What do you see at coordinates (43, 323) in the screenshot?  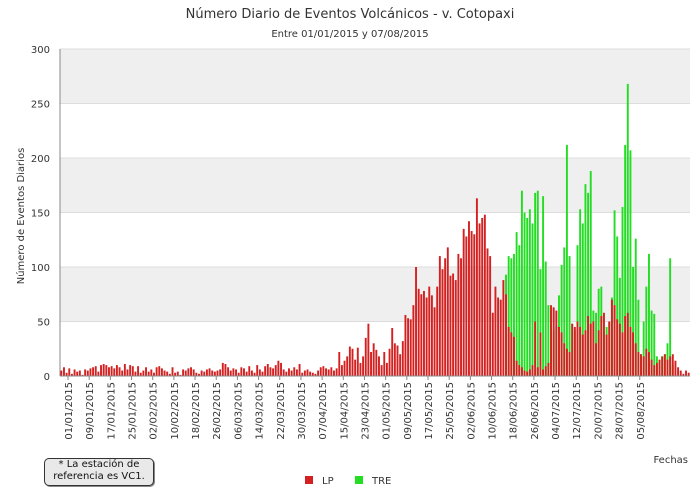 I see `y-tick-label: 50` at bounding box center [43, 323].